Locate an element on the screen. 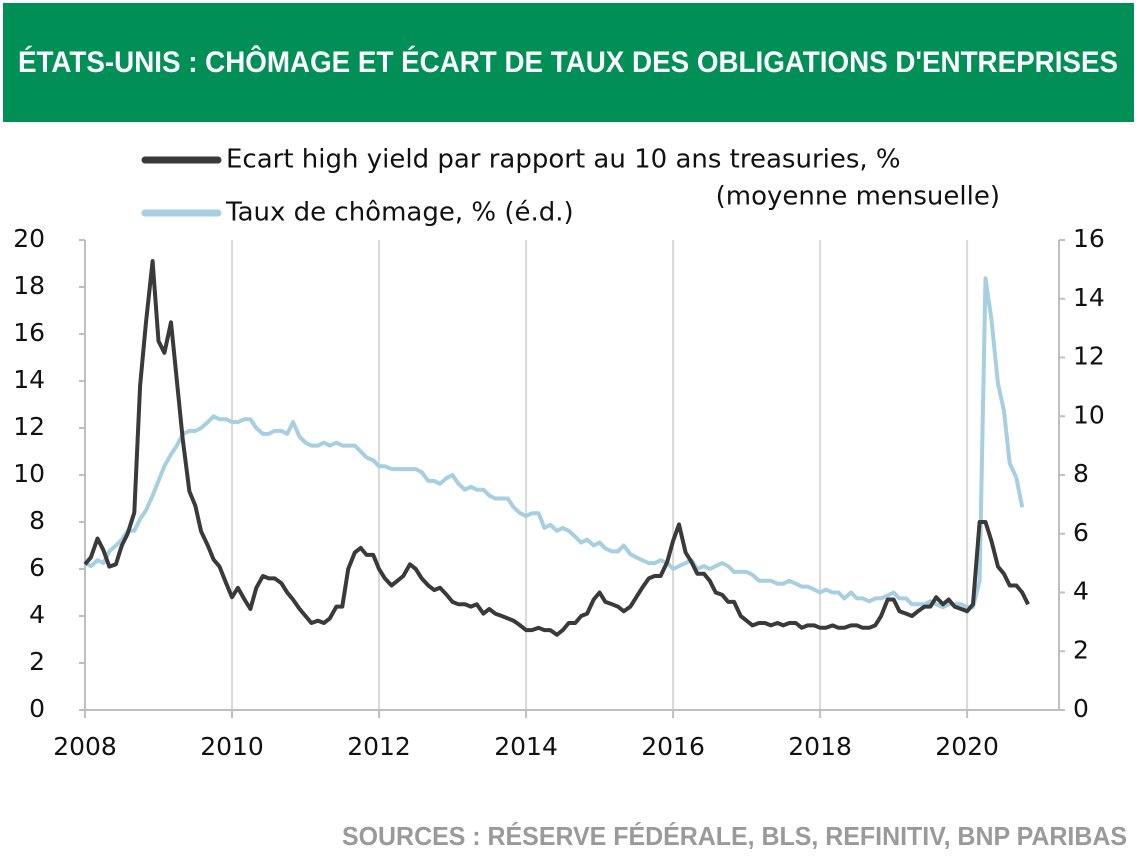  y-tick-label: 20 is located at coordinates (29, 238).